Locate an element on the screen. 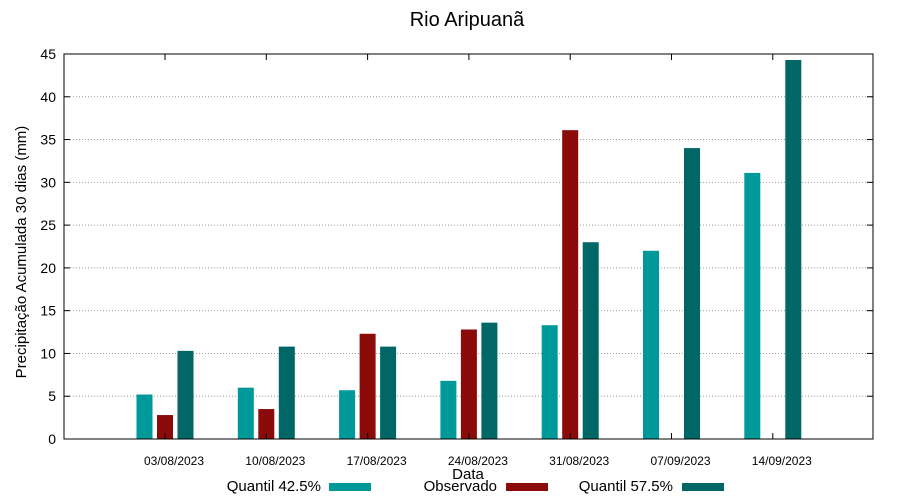 Image resolution: width=900 pixels, height=500 pixels. y-tick-label: 30 is located at coordinates (48, 182).